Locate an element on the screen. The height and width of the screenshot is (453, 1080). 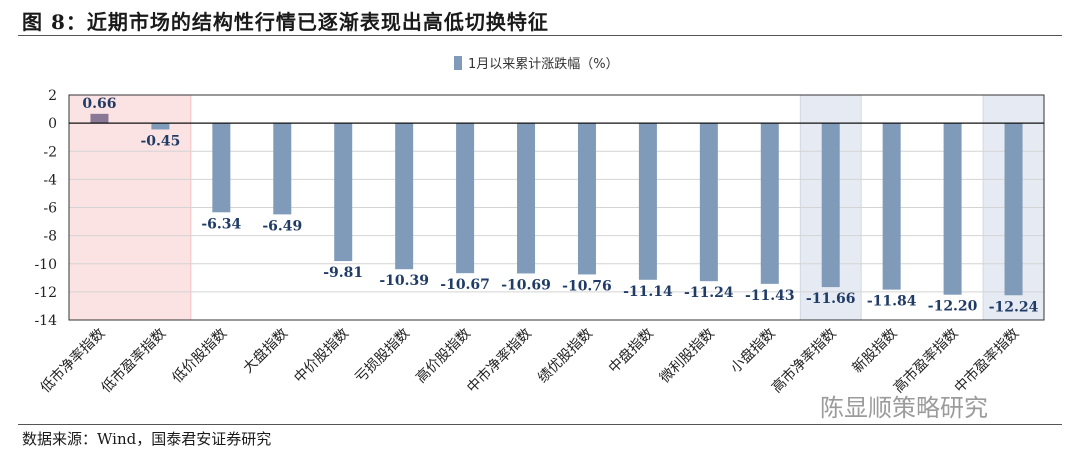
bottom-rule is located at coordinates (540, 424).